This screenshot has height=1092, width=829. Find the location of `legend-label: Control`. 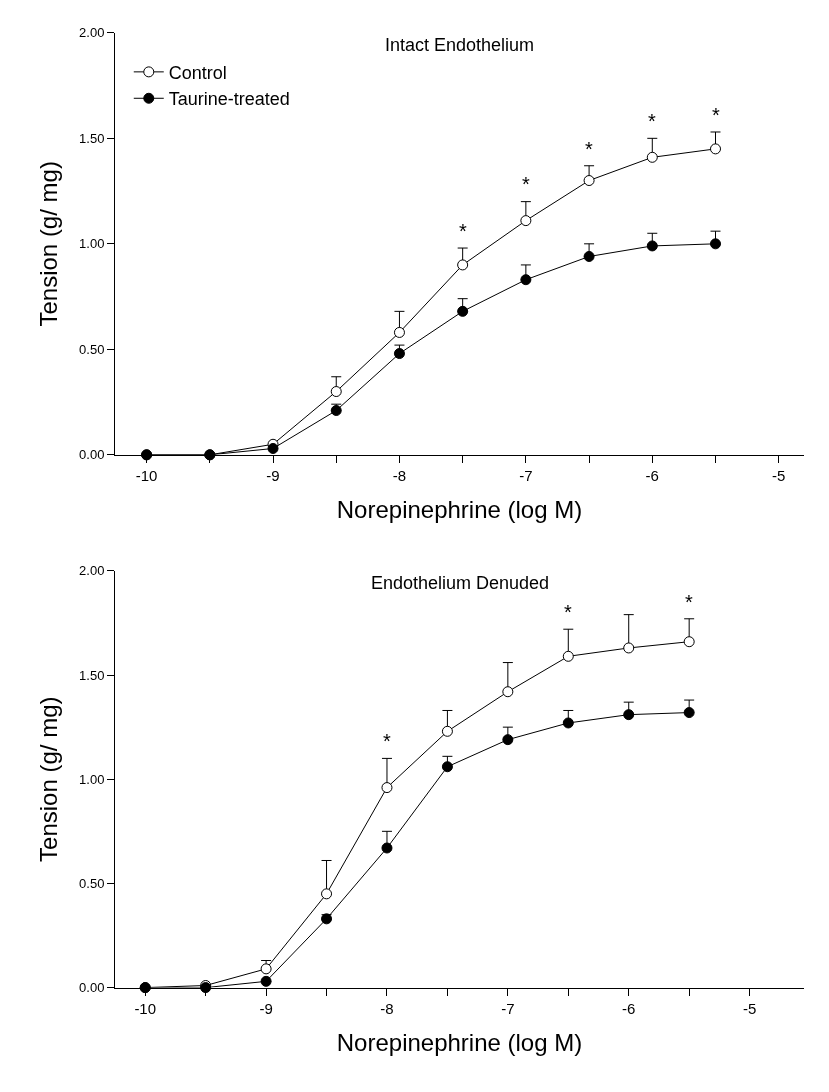

legend-label: Control is located at coordinates (197, 72).